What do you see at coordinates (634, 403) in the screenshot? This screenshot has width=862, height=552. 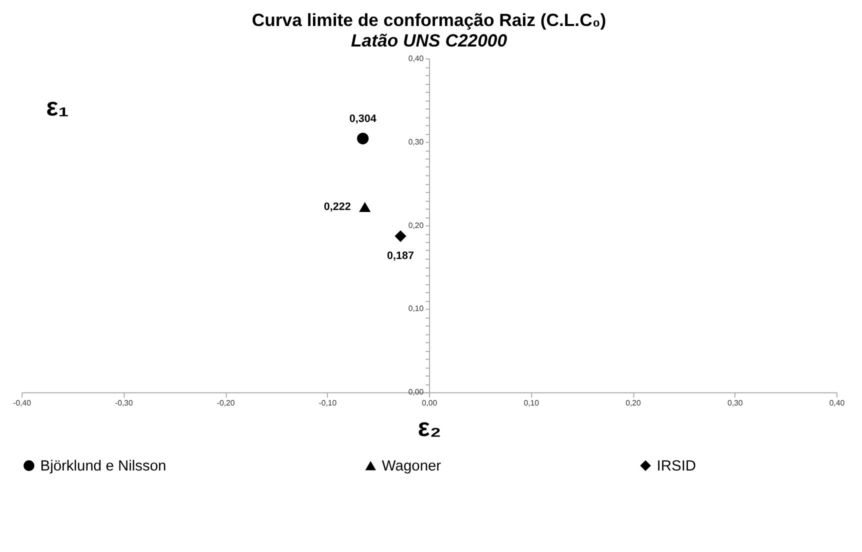 I see `x-tick-label: 0,20` at bounding box center [634, 403].